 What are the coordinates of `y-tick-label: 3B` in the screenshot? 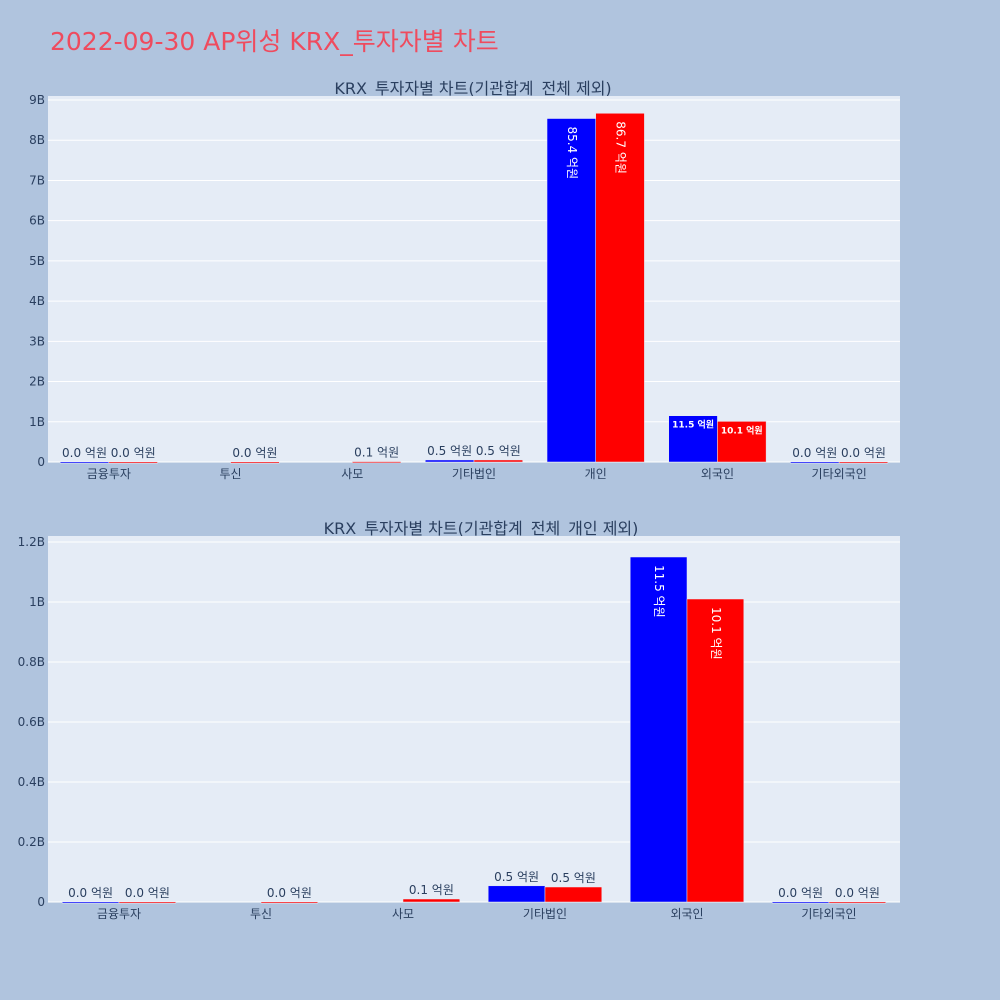 It's located at (37, 341).